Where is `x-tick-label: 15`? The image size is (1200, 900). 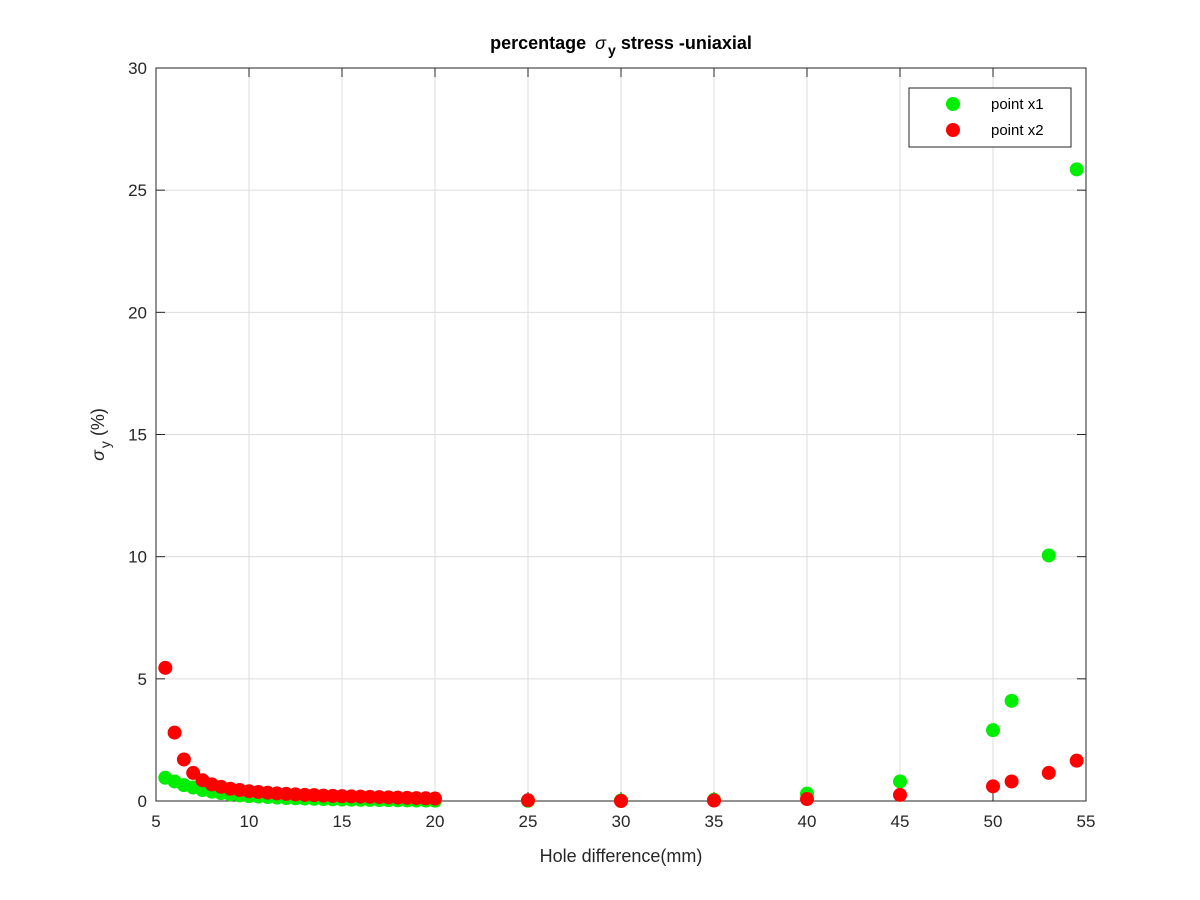
x-tick-label: 15 is located at coordinates (342, 821).